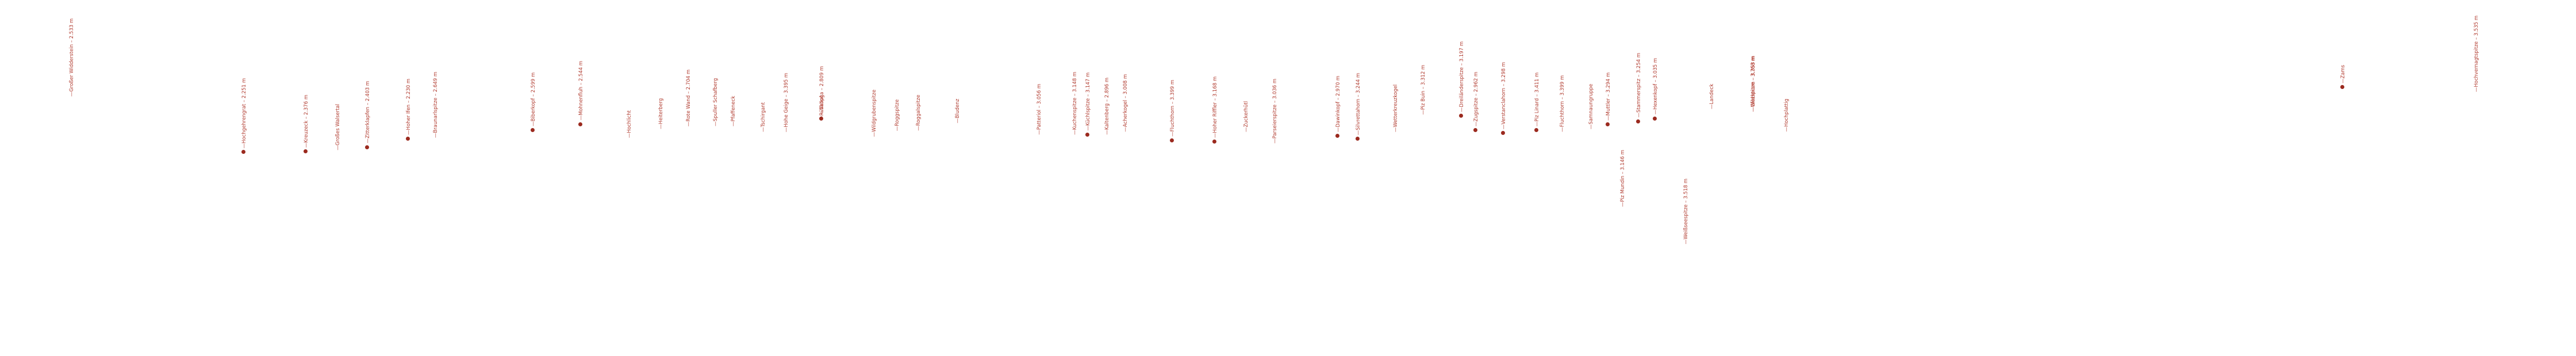 The width and height of the screenshot is (2576, 356). What do you see at coordinates (661, 113) in the screenshot?
I see `peak-label: —Heiterberg` at bounding box center [661, 113].